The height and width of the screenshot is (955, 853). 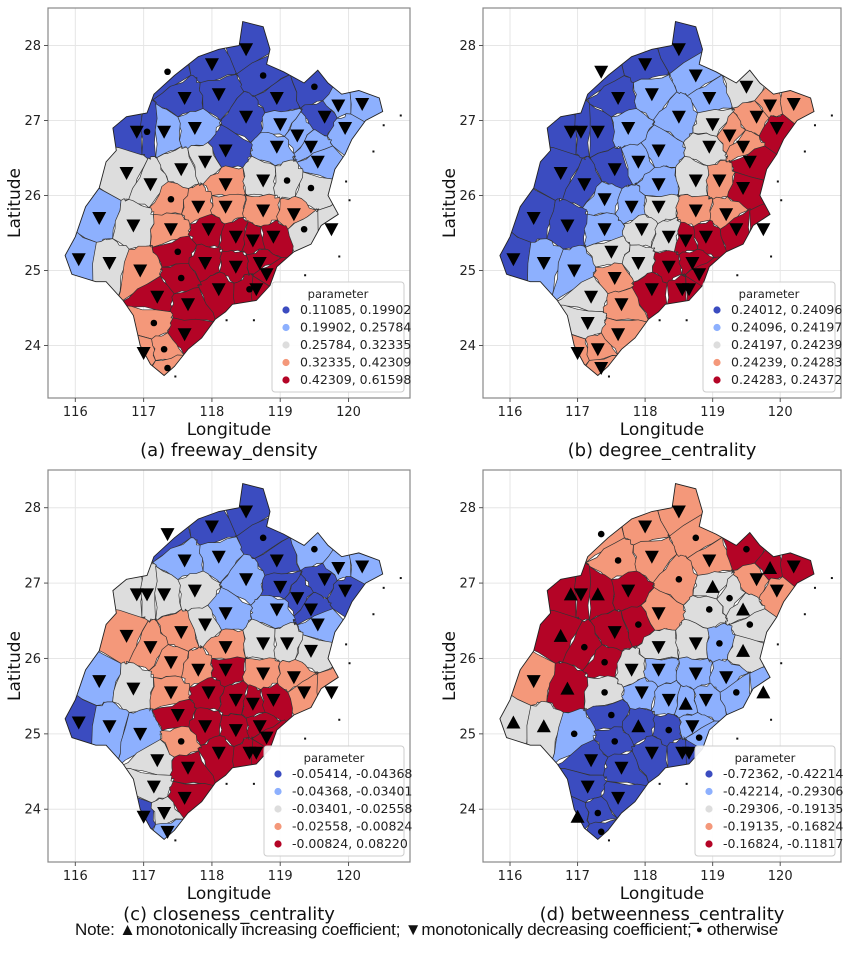 I want to click on x-tick-label: 118, so click(x=212, y=412).